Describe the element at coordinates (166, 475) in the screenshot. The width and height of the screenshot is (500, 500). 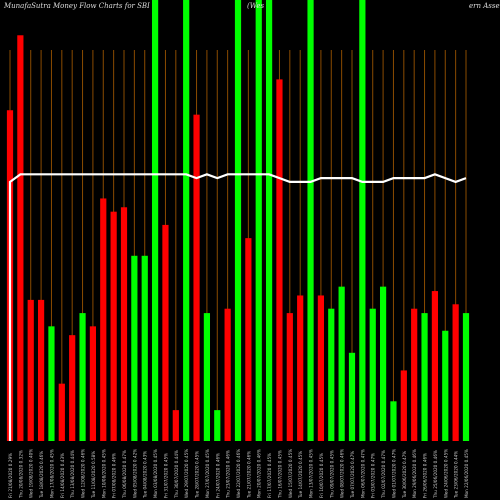
I see `x-tick-label: Fri 31/07/2020 0.45%` at that location.